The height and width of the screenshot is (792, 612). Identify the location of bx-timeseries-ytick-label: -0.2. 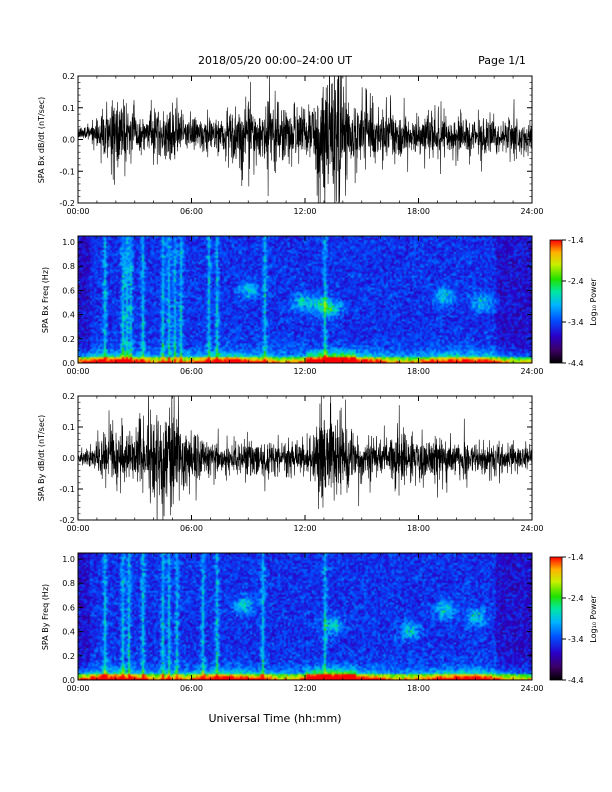
(67, 203).